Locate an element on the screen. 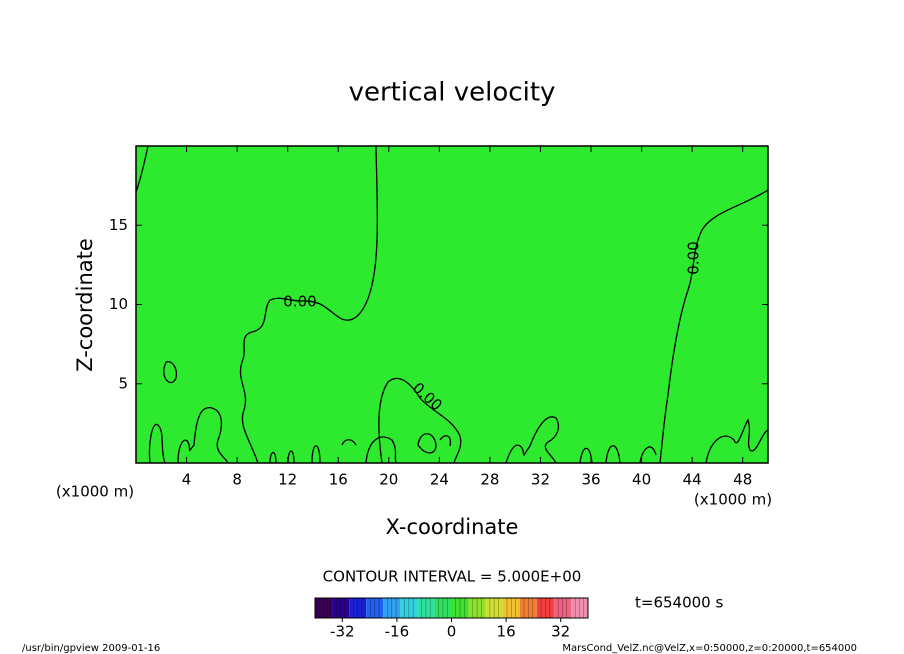 The height and width of the screenshot is (654, 904). x-tick-label: 32 is located at coordinates (540, 480).